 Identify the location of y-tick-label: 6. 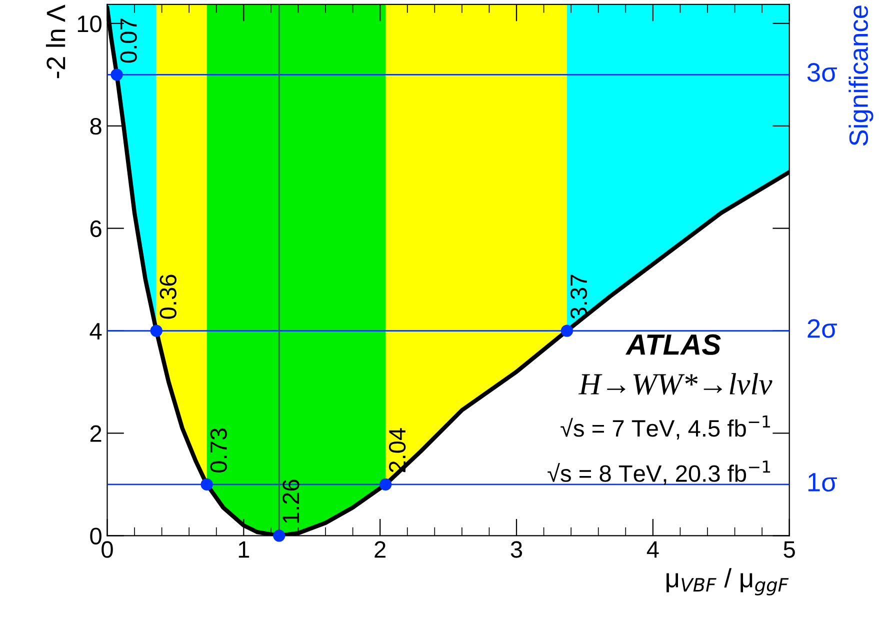
(96, 229).